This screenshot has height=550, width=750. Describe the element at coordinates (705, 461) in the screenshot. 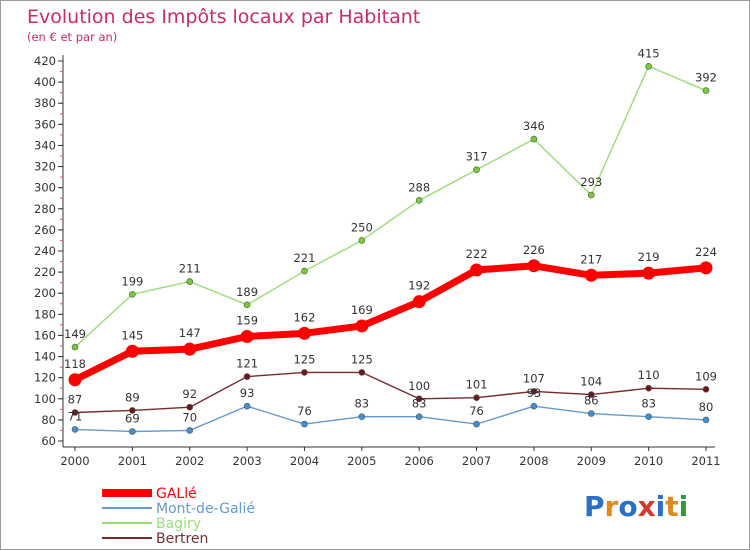

I see `x-tick-label: 2011` at that location.